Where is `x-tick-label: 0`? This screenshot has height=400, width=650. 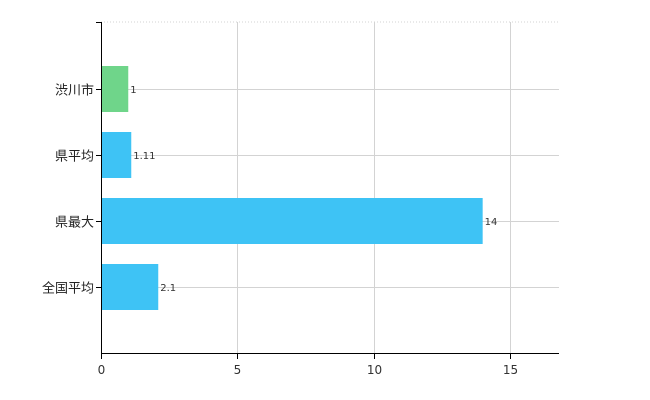 x-tick-label: 0 is located at coordinates (102, 370).